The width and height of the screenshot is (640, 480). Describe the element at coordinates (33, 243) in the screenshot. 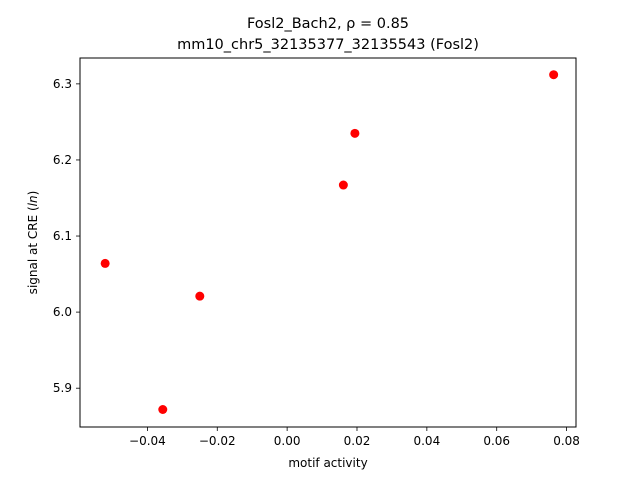

I see `y-axis-label: signal at CRE (ln)` at that location.